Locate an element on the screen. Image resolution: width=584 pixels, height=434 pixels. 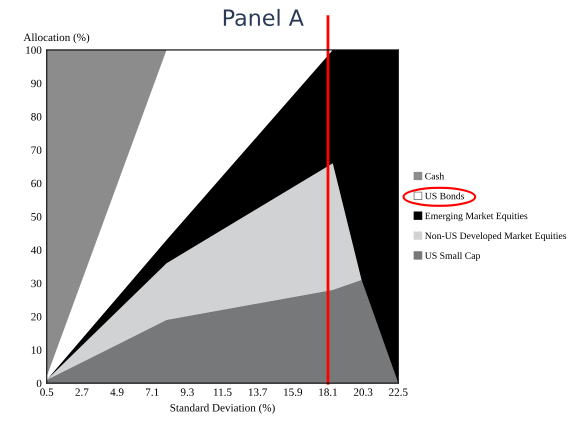
y-tick-label: 0 is located at coordinates (39, 384).